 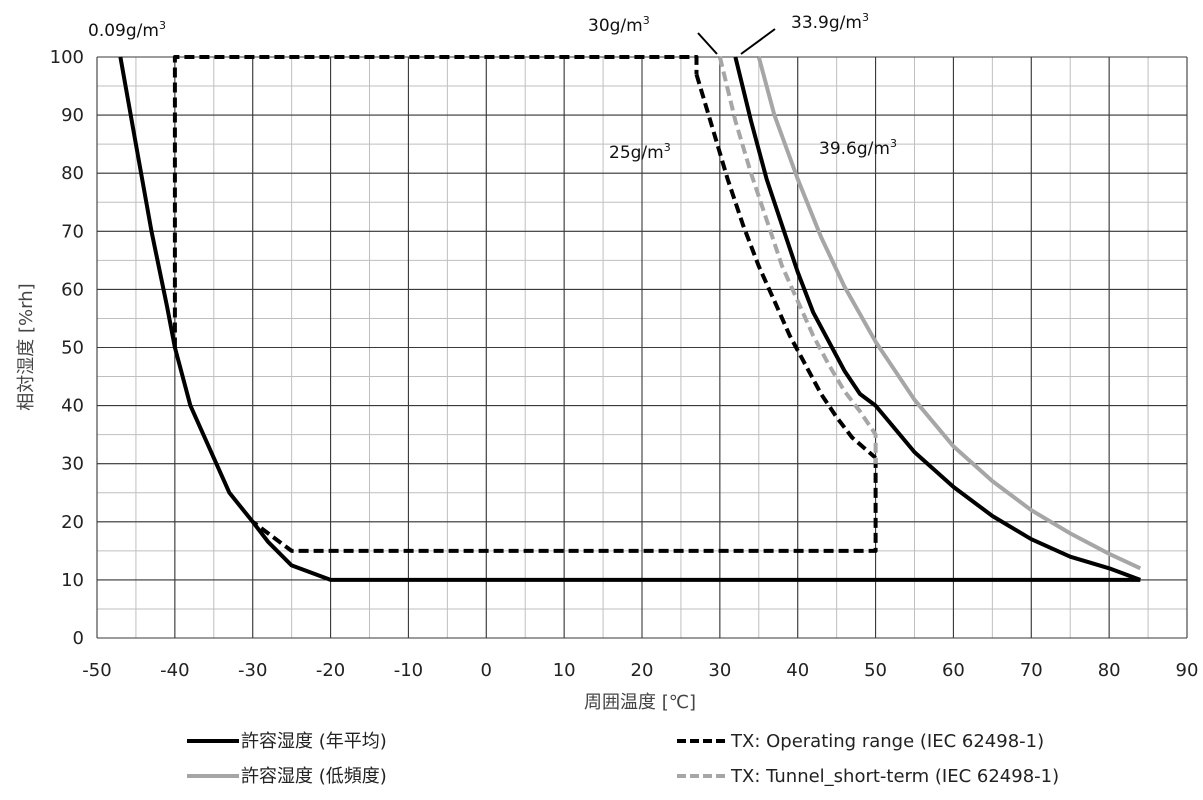 What do you see at coordinates (640, 152) in the screenshot?
I see `annotation-label: 25g/m3` at bounding box center [640, 152].